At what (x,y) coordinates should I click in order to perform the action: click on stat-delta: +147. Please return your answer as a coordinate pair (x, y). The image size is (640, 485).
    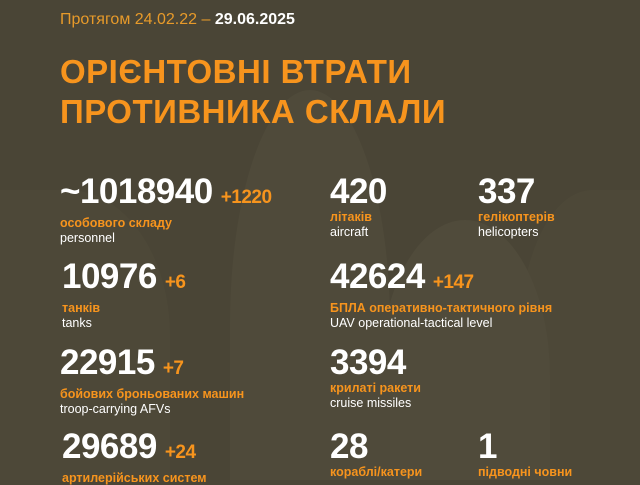
    Looking at the image, I should click on (453, 282).